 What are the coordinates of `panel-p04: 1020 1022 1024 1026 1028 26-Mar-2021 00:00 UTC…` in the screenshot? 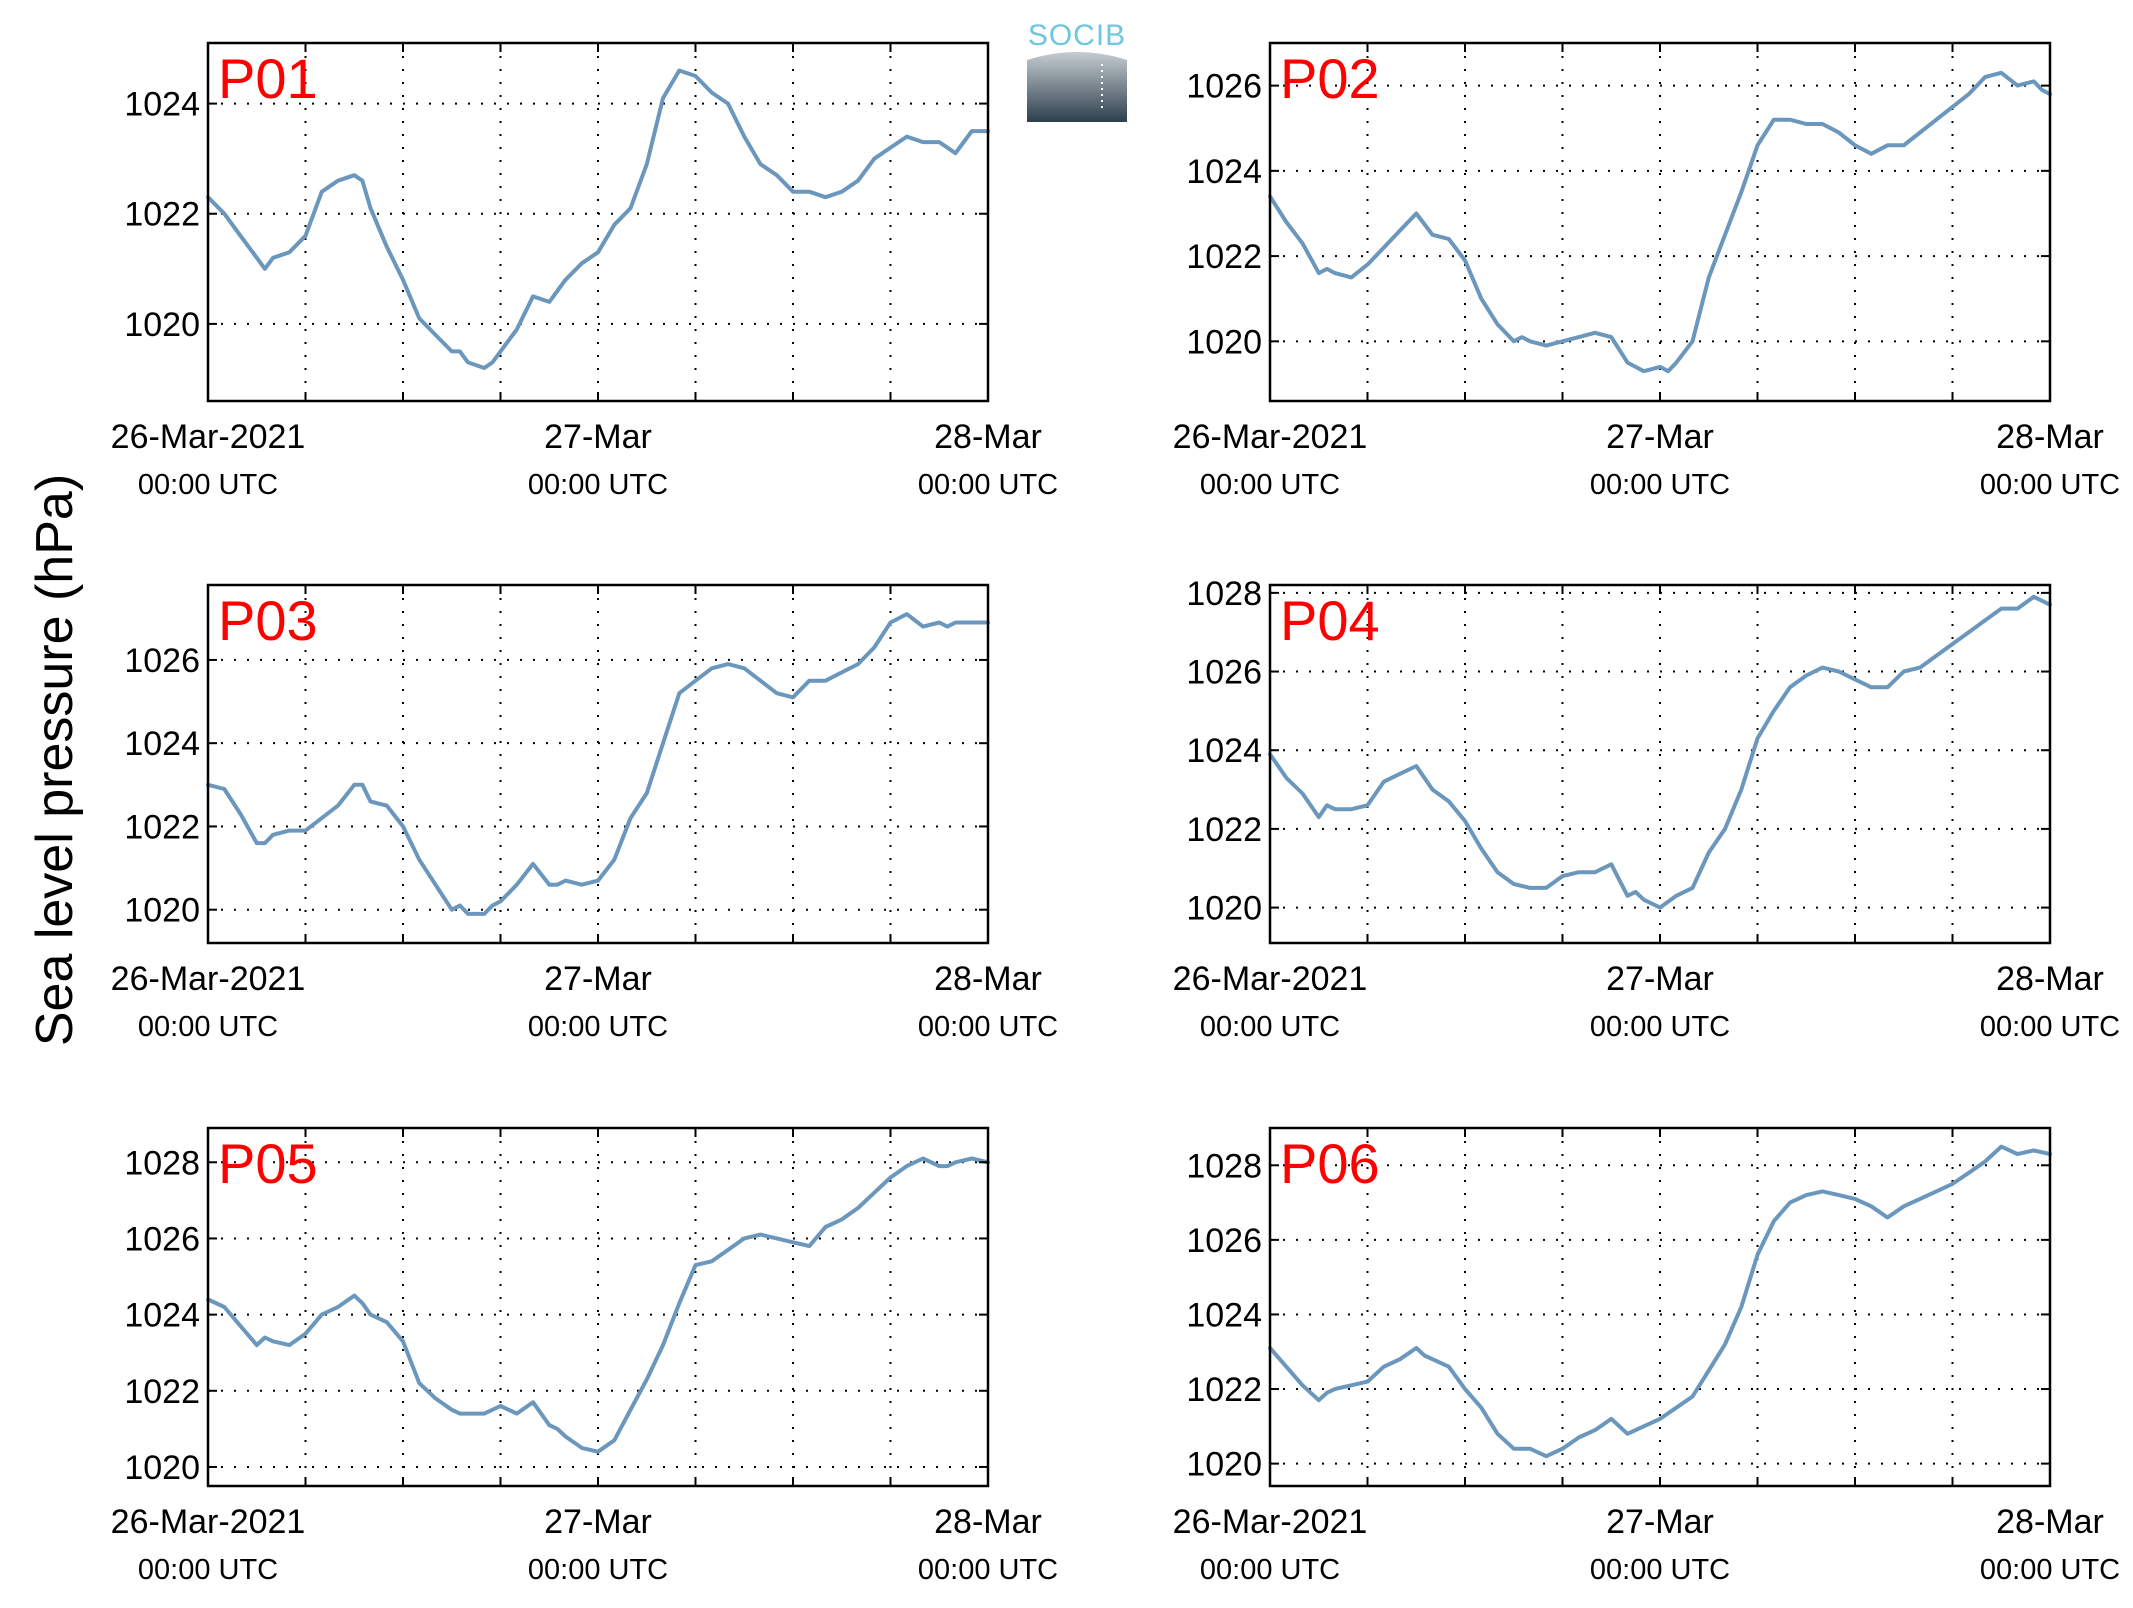 It's located at (1646, 809).